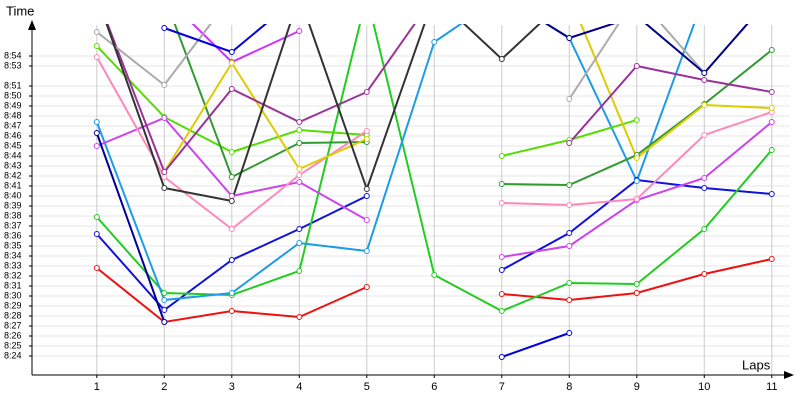  What do you see at coordinates (13, 95) in the screenshot?
I see `y-tick-label: 8:50` at bounding box center [13, 95].